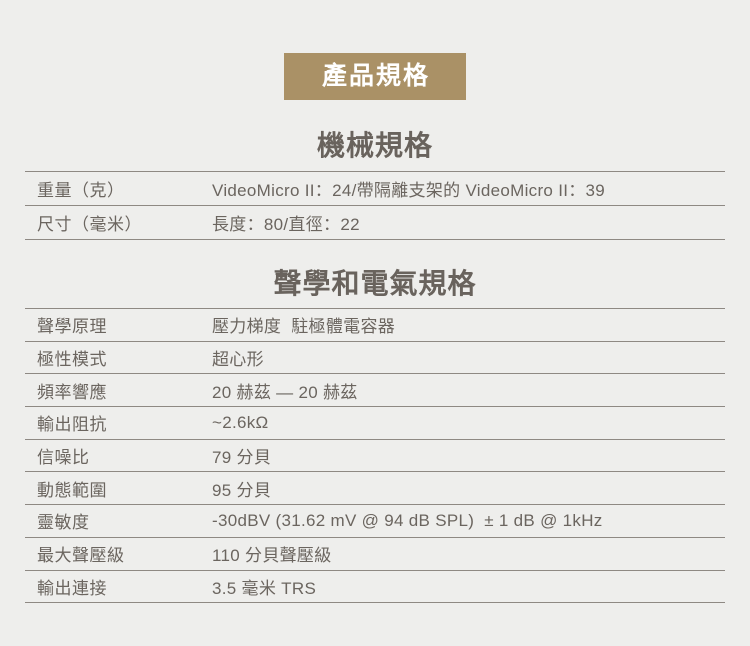  Describe the element at coordinates (375, 223) in the screenshot. I see `table-row: 尺寸（毫米） 長度：80/直徑：22` at that location.